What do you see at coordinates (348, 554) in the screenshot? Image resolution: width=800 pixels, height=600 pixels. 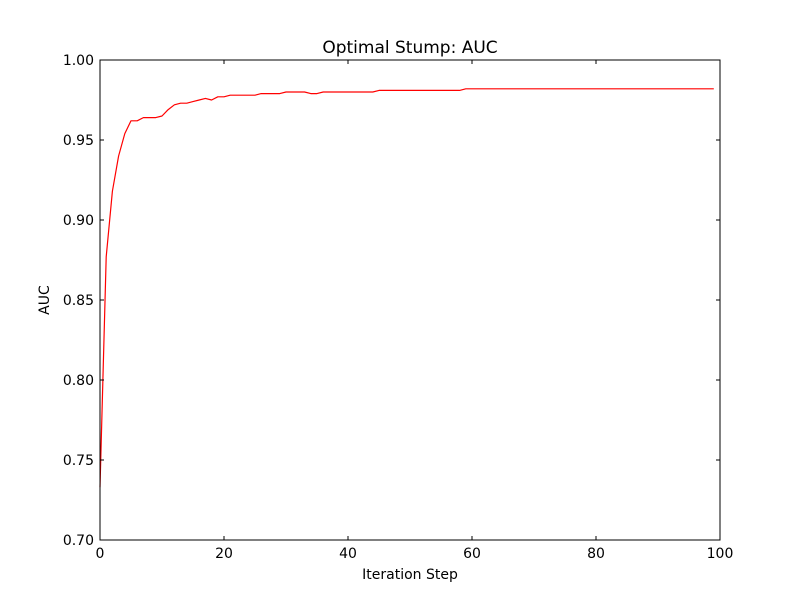 I see `x-tick-label: 40` at bounding box center [348, 554].